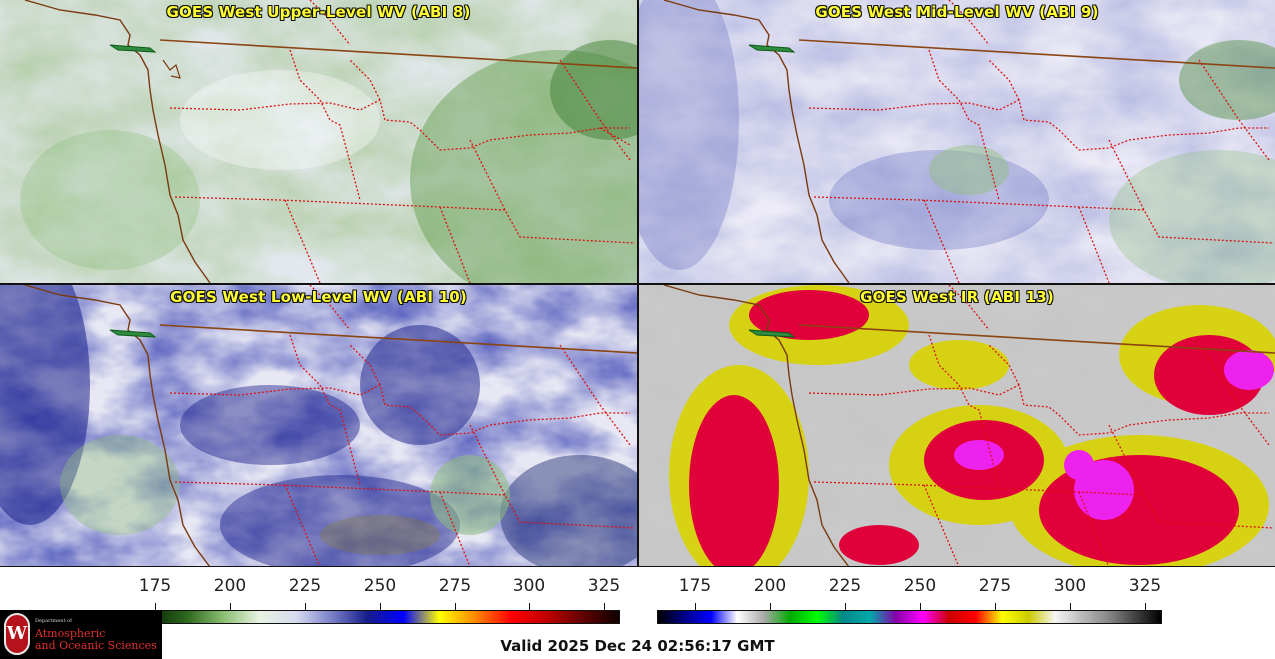  I want to click on ir-tick-label: 325, so click(1145, 586).